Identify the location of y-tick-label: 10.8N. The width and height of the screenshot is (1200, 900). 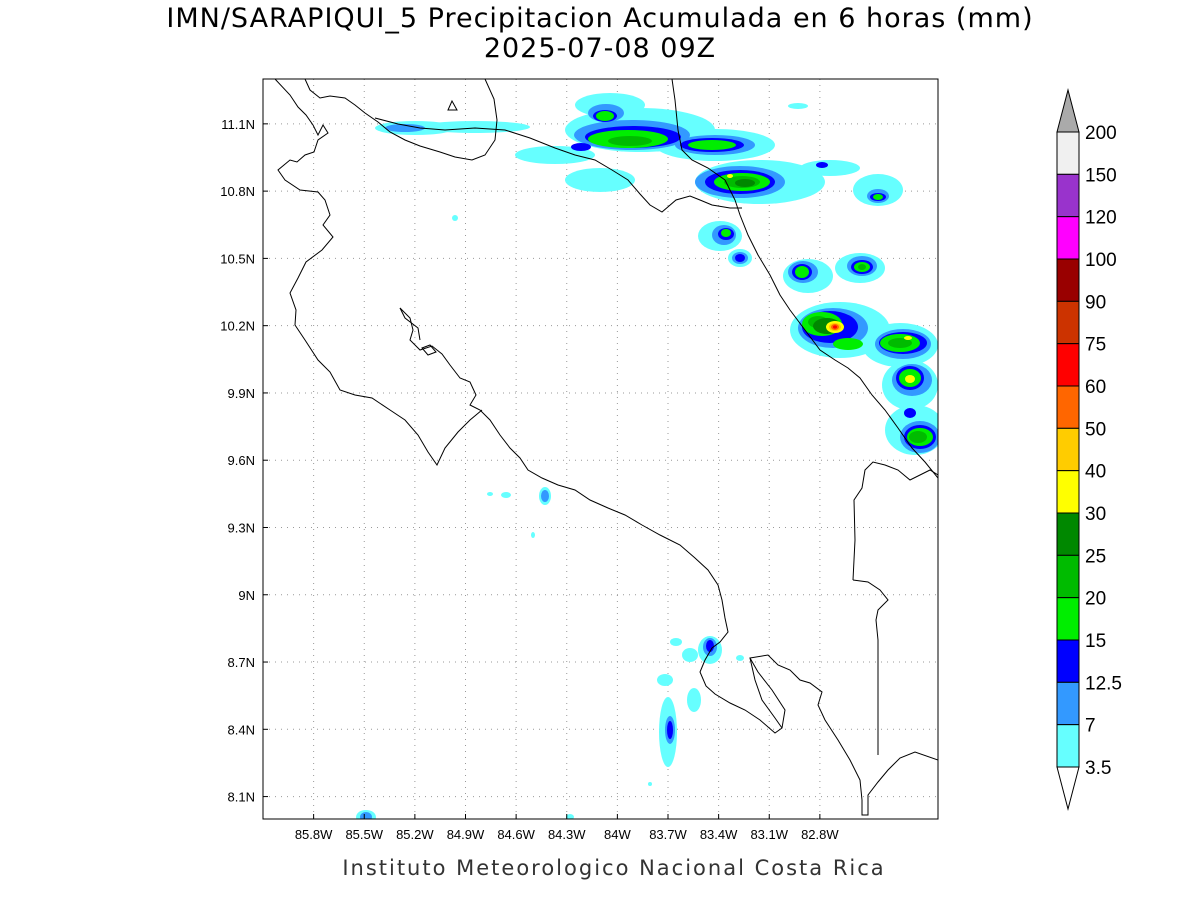
(237, 191).